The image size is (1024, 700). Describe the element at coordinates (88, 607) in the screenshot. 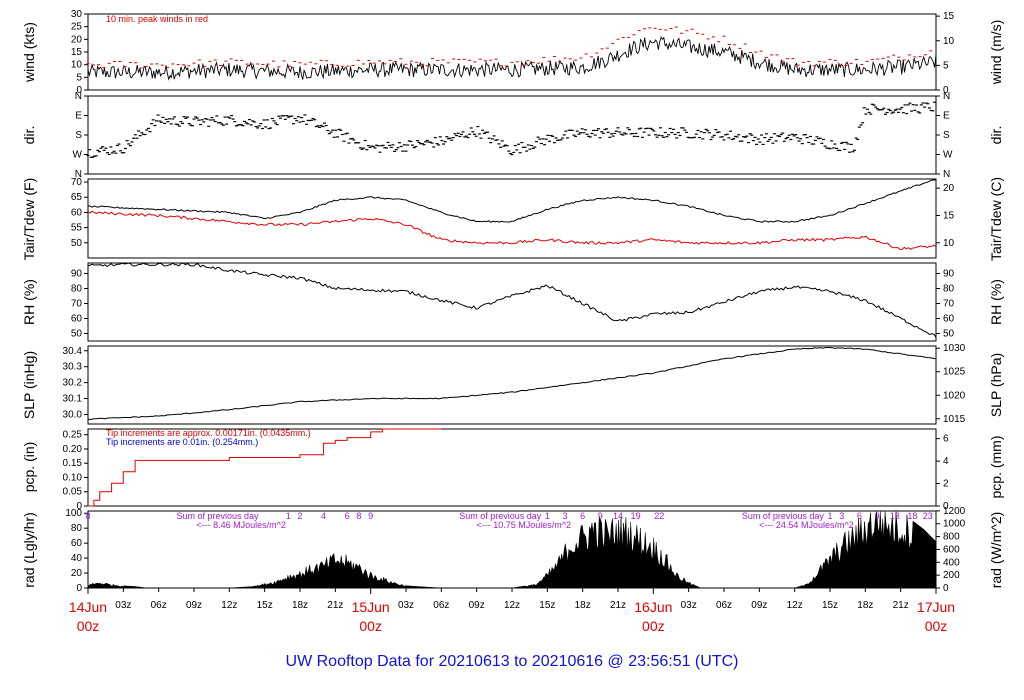

I see `day-date-label: 14Jun` at that location.